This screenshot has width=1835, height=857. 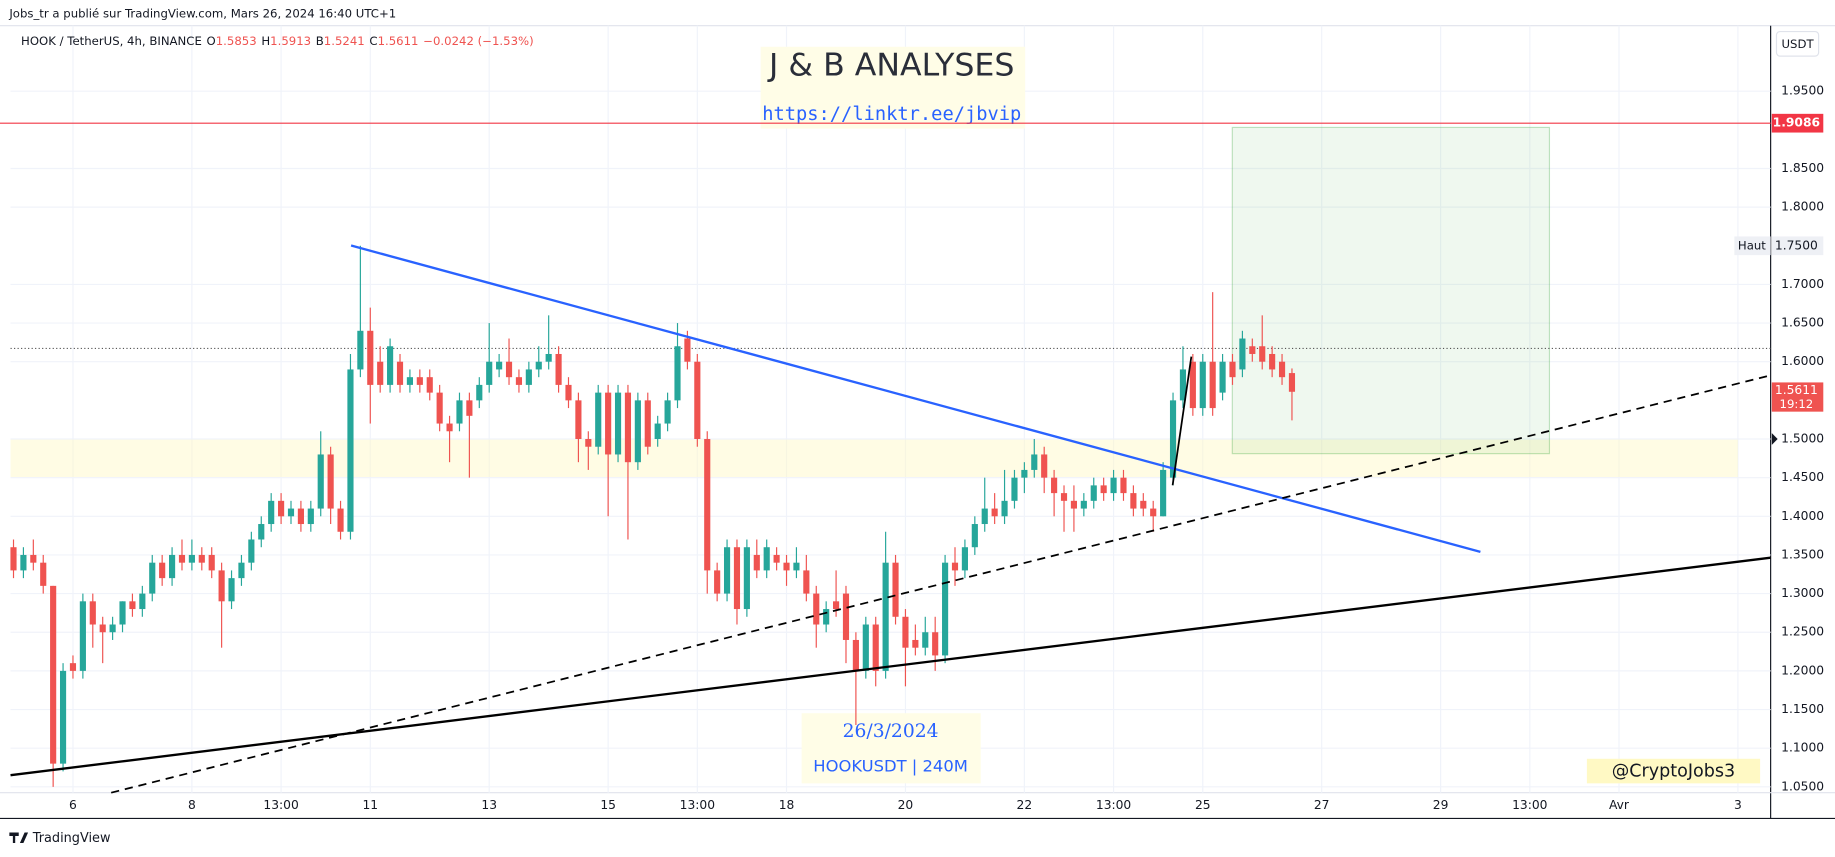 I want to click on price-tag, so click(x=1797, y=123).